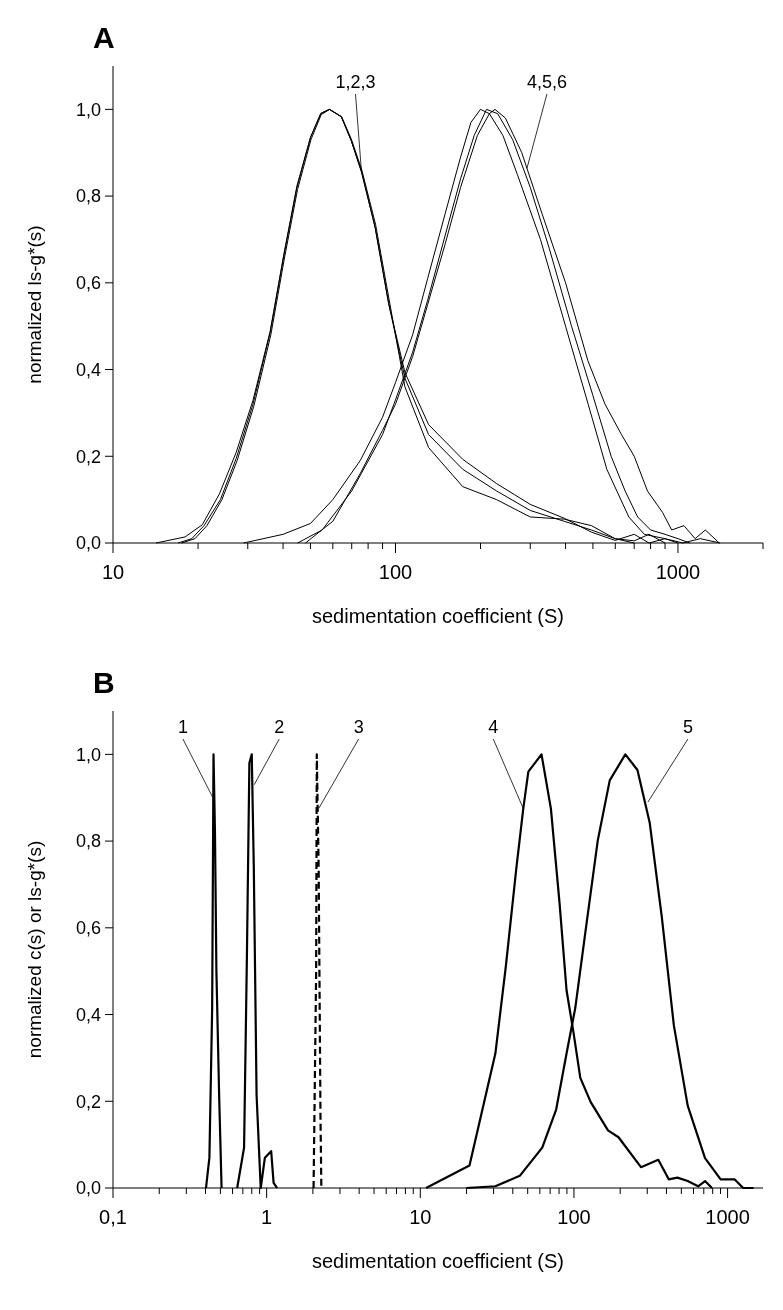 Image resolution: width=783 pixels, height=1310 pixels. I want to click on chart-title: A, so click(104, 37).